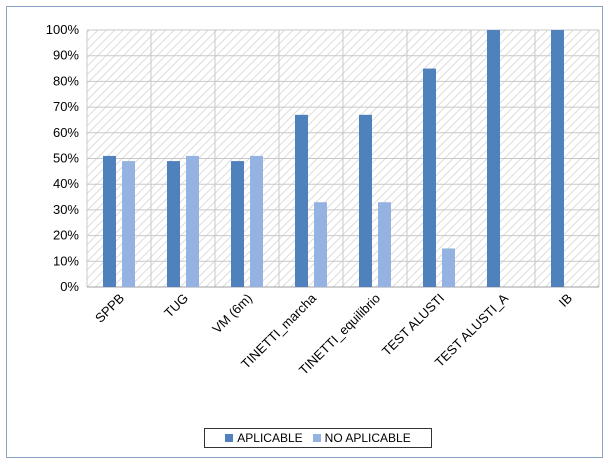 The height and width of the screenshot is (461, 611). Describe the element at coordinates (69, 286) in the screenshot. I see `y-tick-label: 0%` at that location.